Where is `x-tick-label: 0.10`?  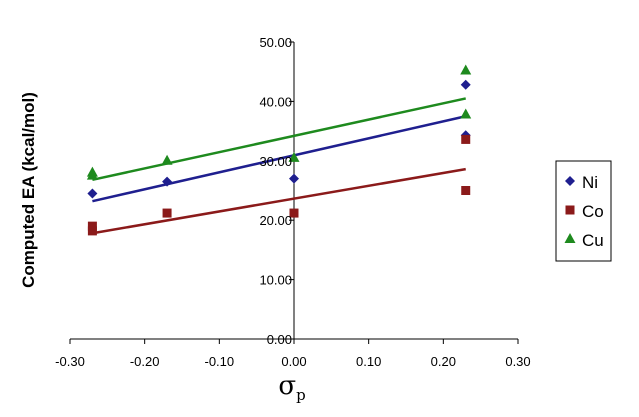 x-tick-label: 0.10 is located at coordinates (368, 361).